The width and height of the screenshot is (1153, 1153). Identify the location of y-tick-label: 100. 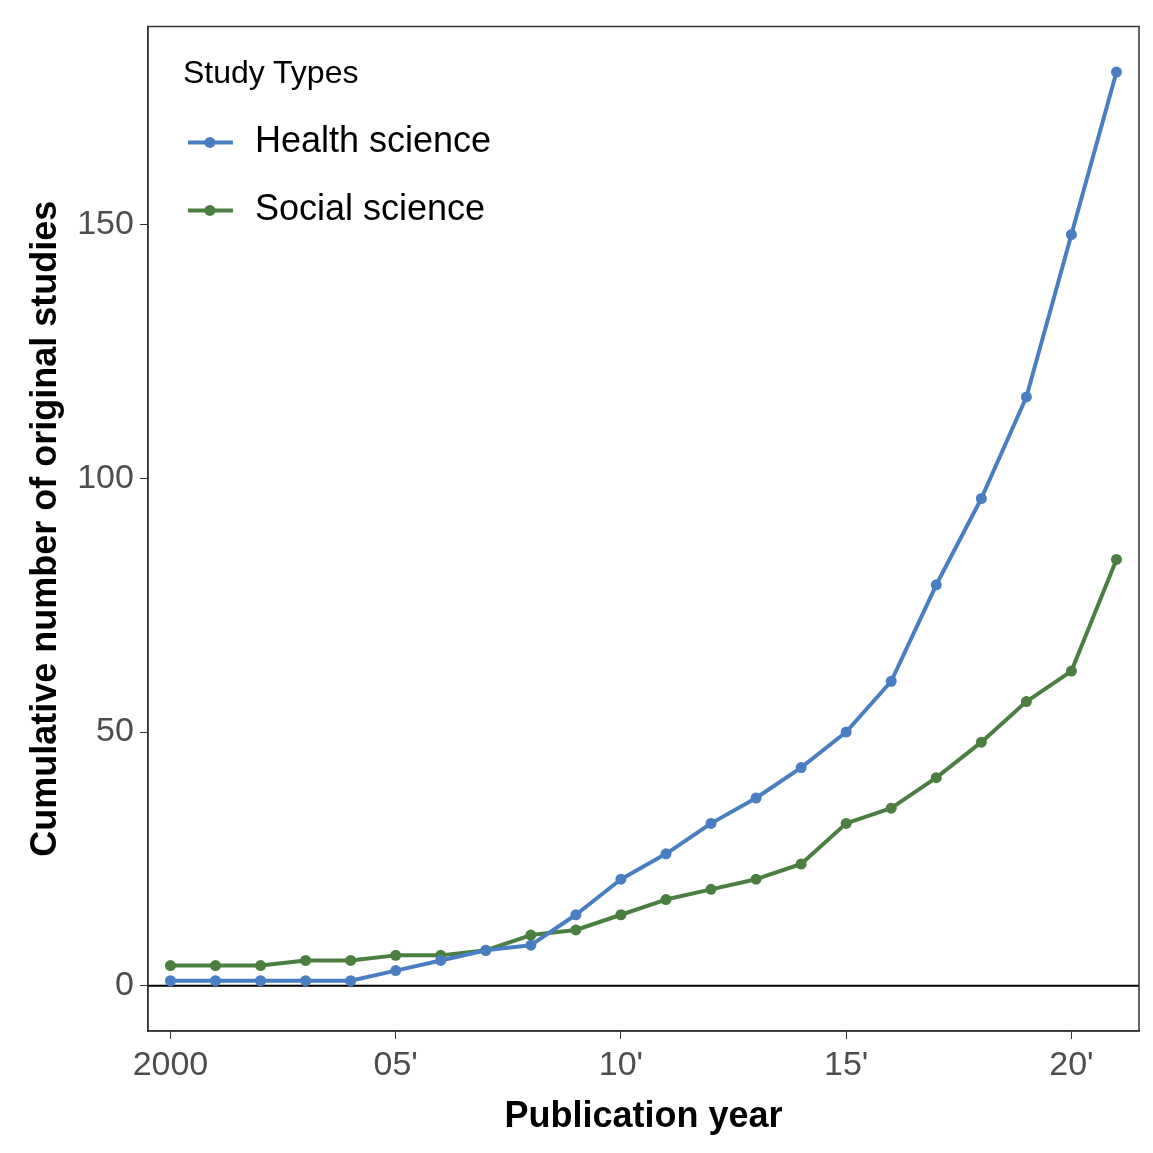
(105, 475).